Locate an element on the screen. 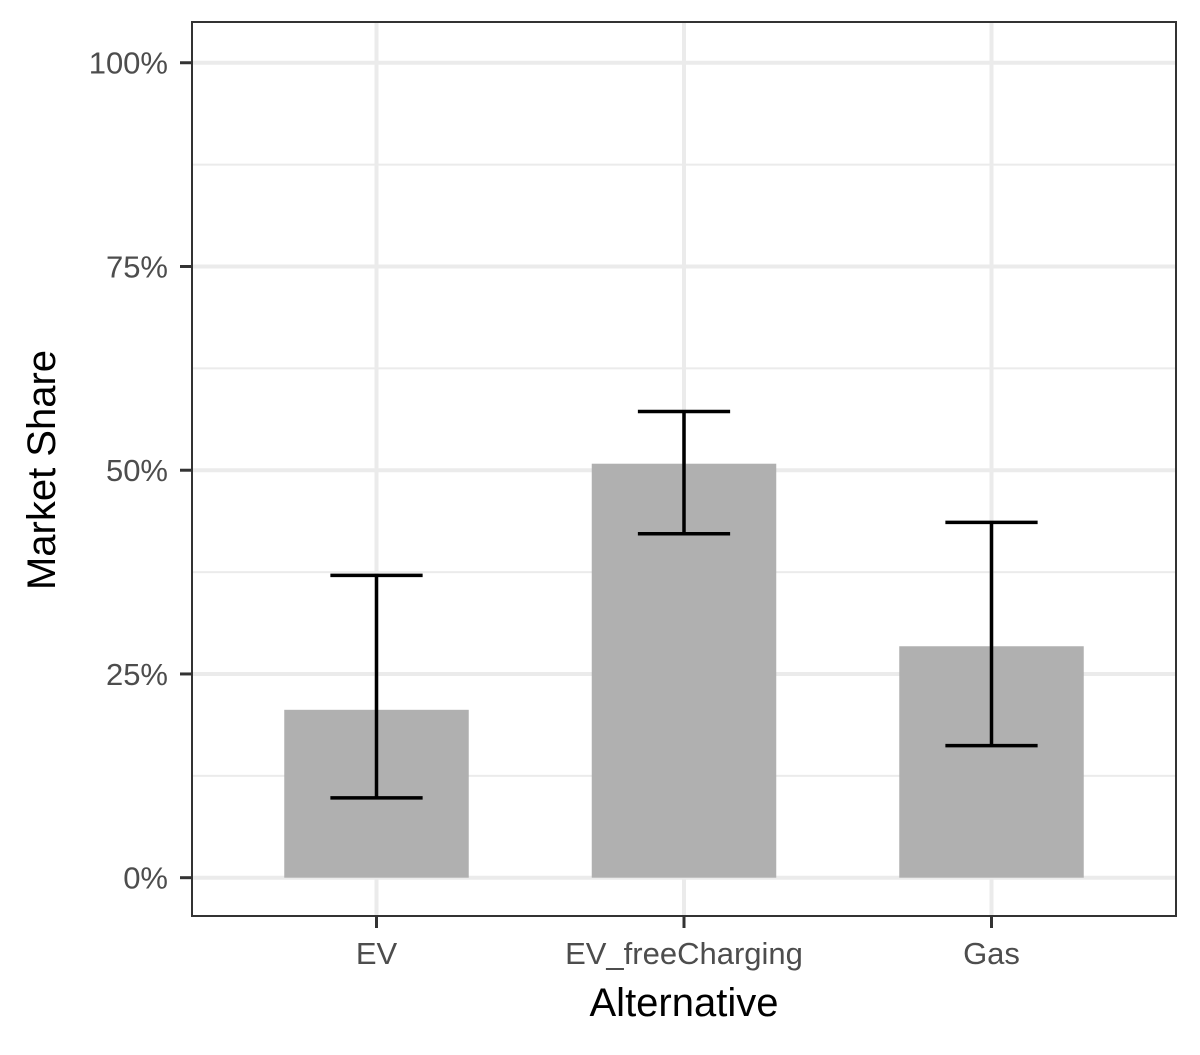  y-tick-label: 100% is located at coordinates (128, 63).